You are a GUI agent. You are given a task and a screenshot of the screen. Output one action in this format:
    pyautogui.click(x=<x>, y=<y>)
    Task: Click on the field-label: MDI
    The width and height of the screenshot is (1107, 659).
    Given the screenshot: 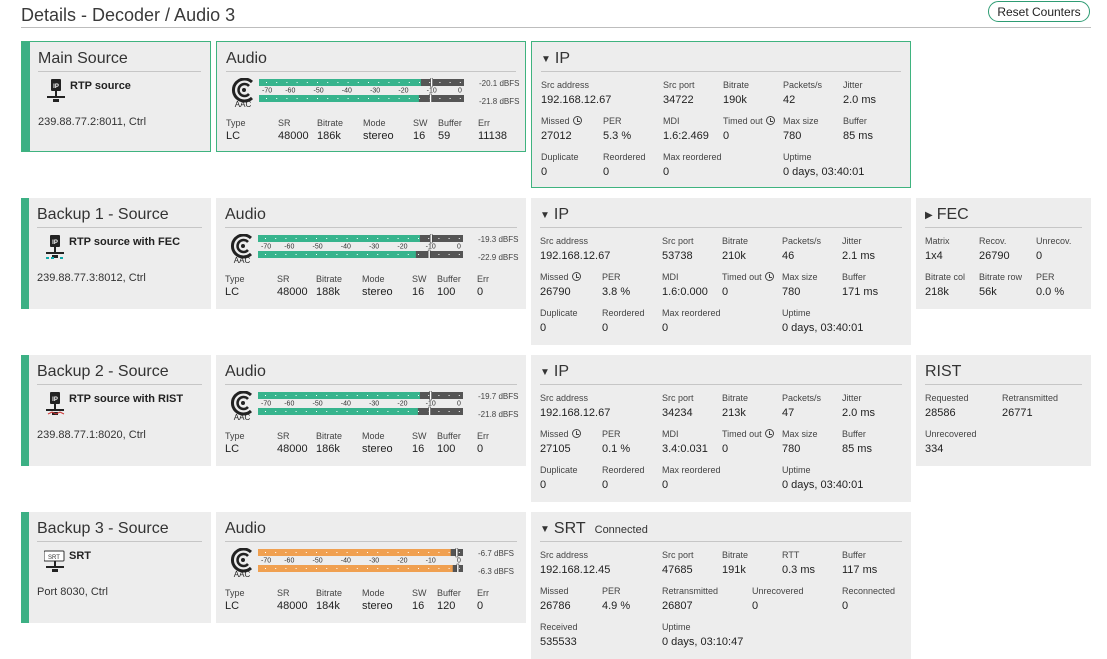 What is the action you would take?
    pyautogui.click(x=670, y=434)
    